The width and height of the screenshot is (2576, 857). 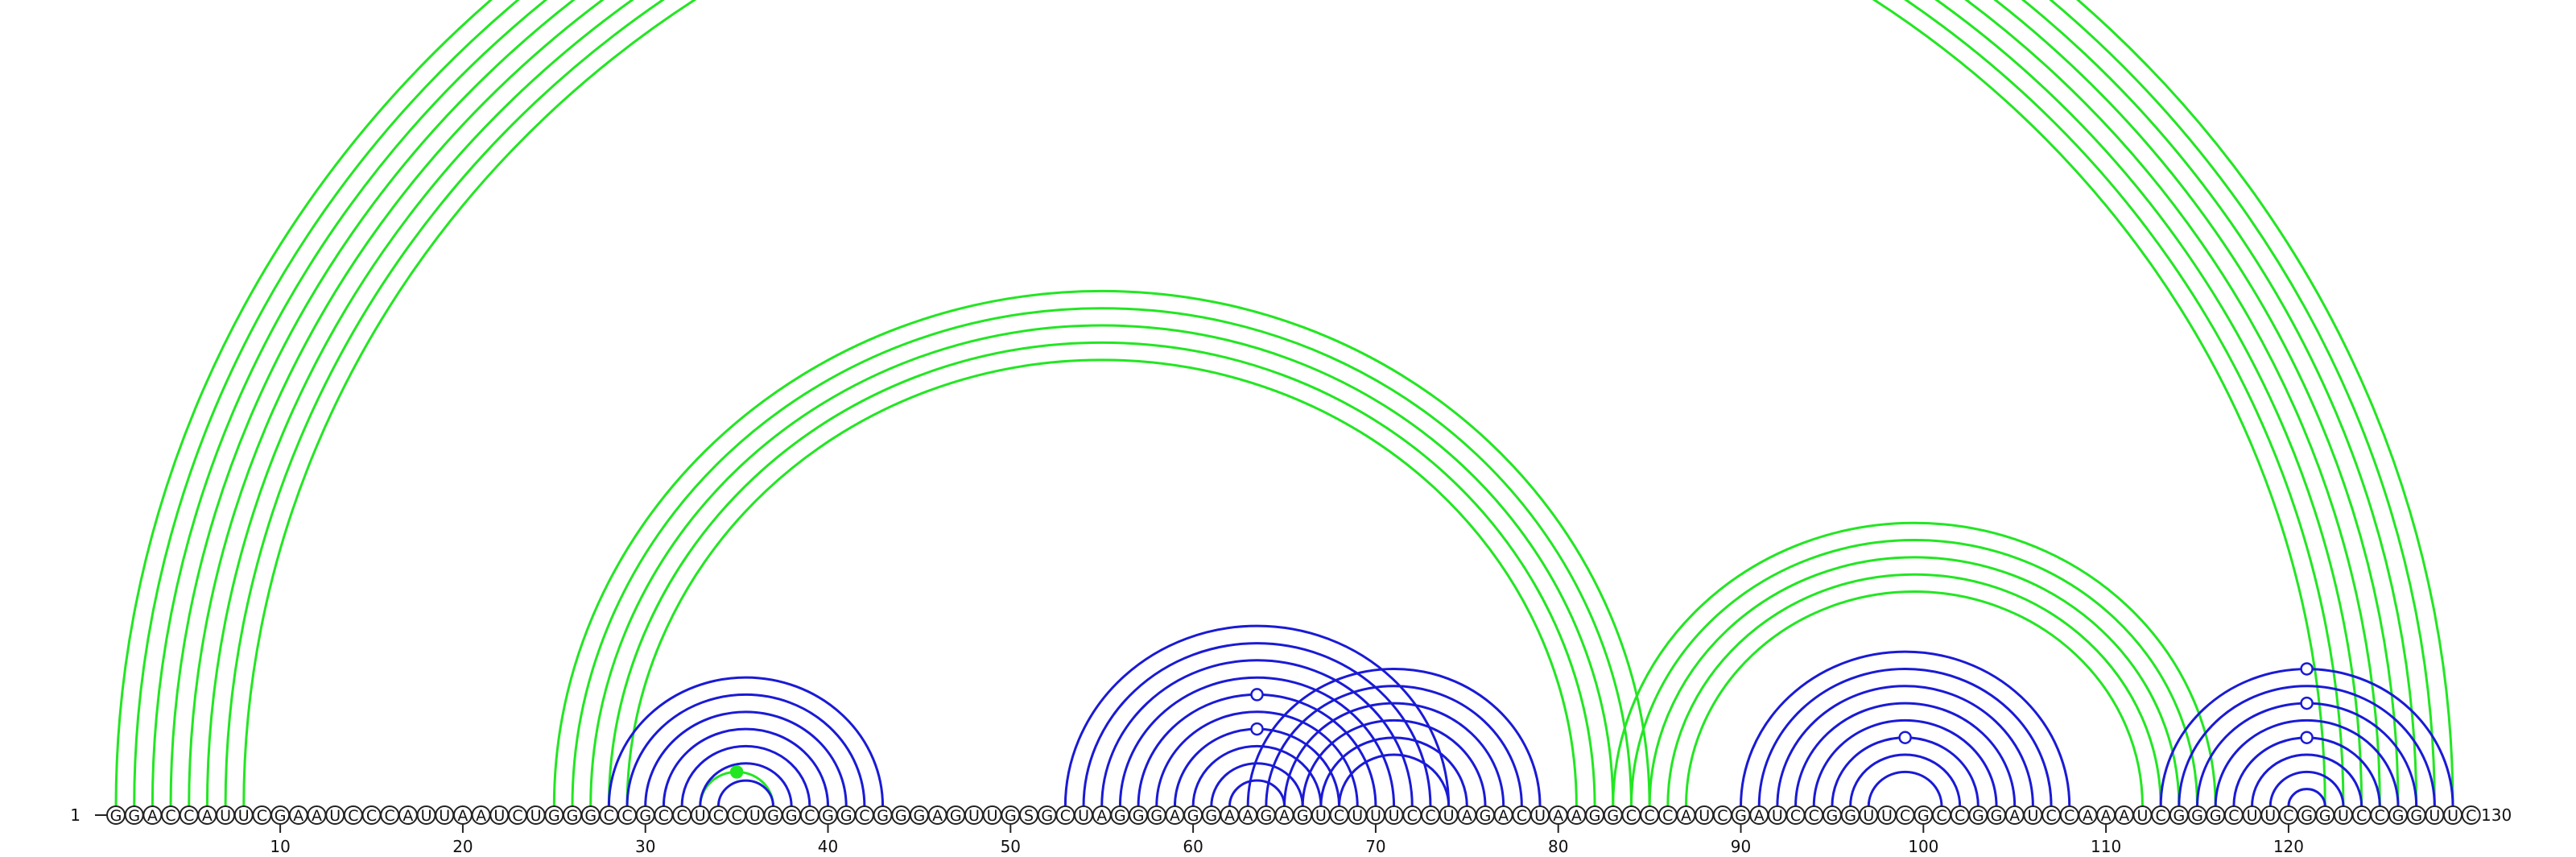 I want to click on end-label: 130, so click(x=2496, y=815).